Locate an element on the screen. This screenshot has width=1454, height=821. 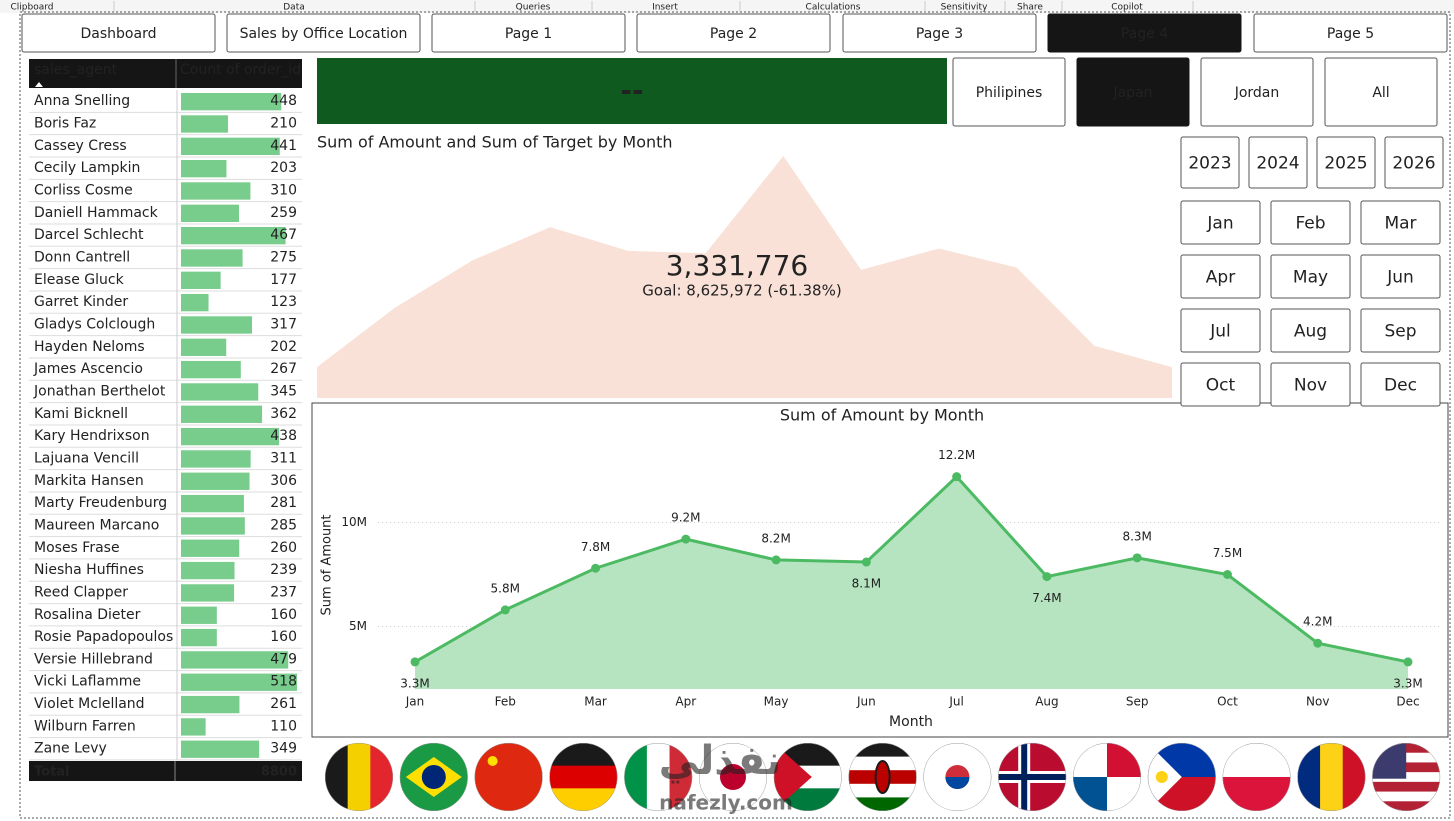
country-button-label: Japan is located at coordinates (1132, 93).